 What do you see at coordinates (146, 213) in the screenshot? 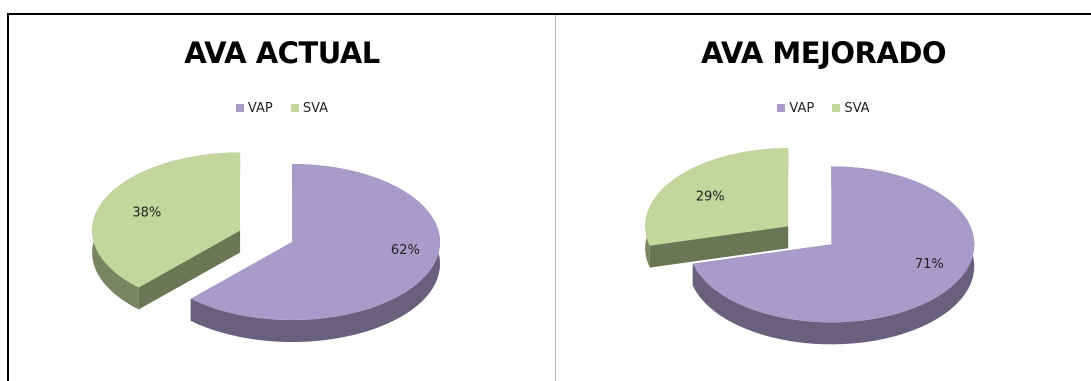
I see `data-label: 38%` at bounding box center [146, 213].